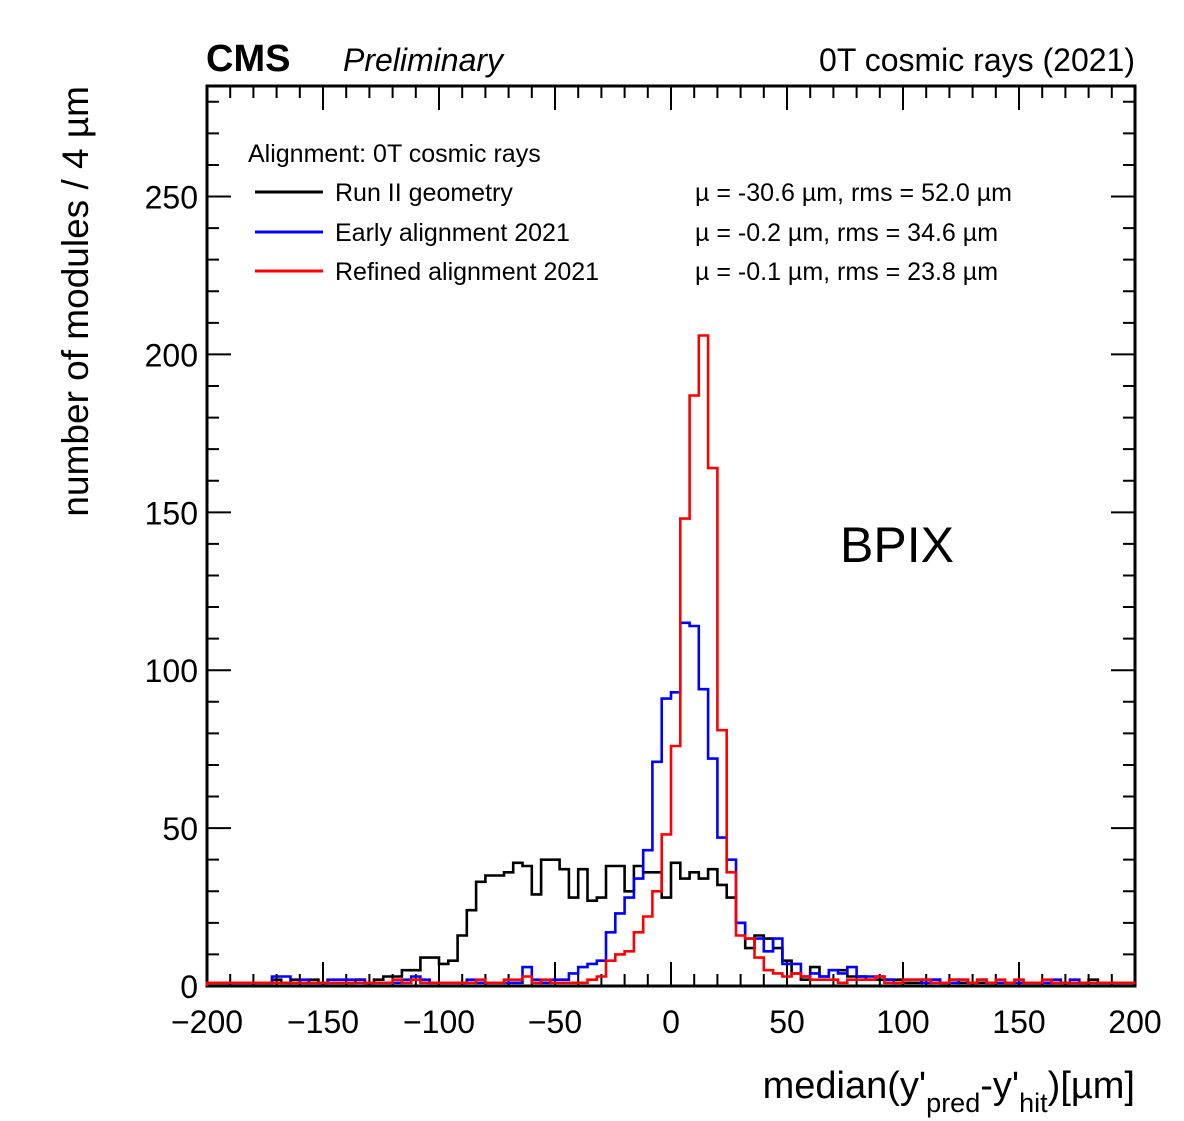 The height and width of the screenshot is (1121, 1184). I want to click on legend-stats-run2: µ = -30.6 µm, rms = 52.0 µm, so click(853, 193).